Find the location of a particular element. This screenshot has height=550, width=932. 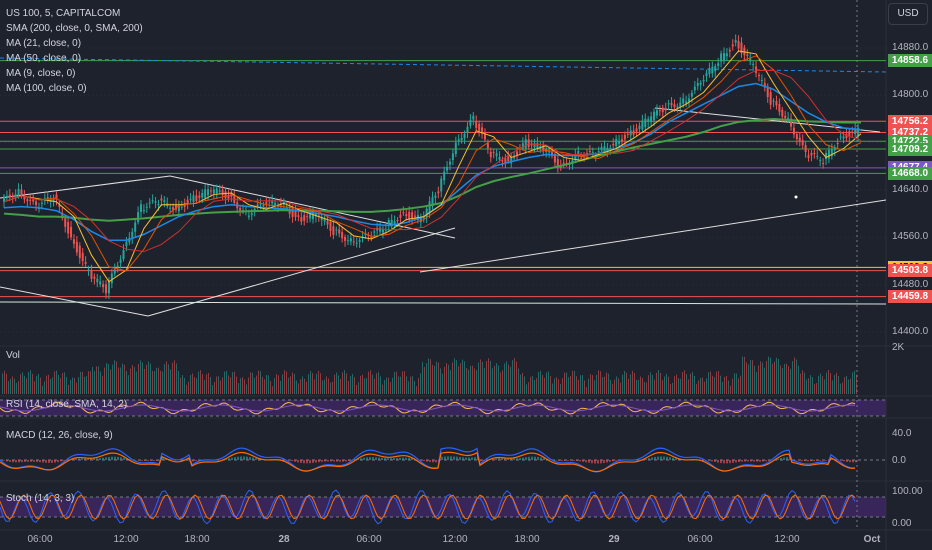

indicator-ma100: MA (100, close, 0) is located at coordinates (46, 88).